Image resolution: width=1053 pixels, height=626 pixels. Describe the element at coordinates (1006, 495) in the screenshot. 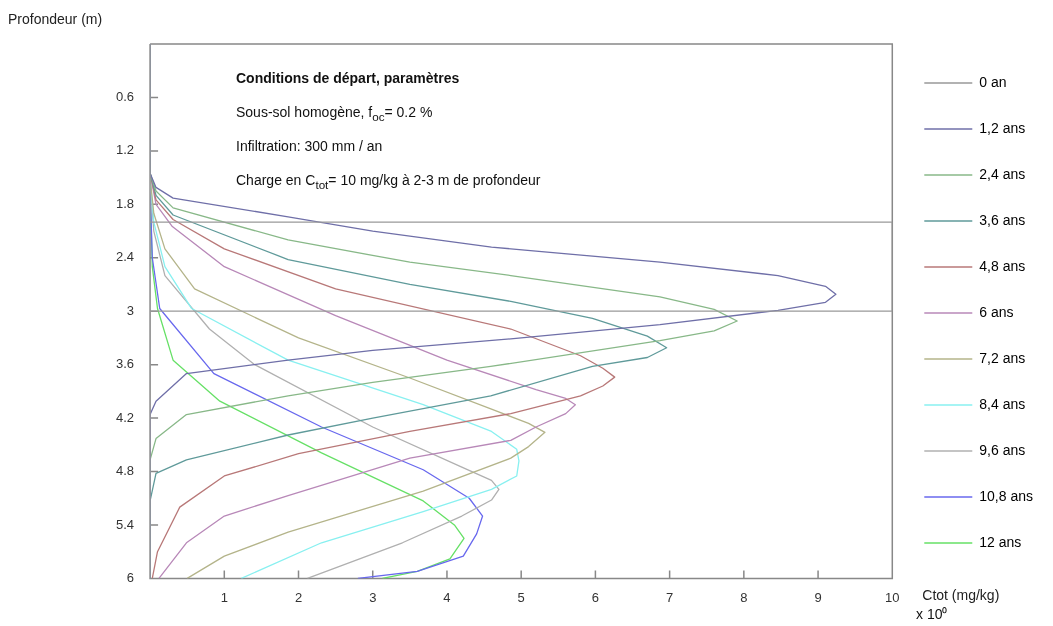

I see `legend-label: 10,8 ans` at that location.